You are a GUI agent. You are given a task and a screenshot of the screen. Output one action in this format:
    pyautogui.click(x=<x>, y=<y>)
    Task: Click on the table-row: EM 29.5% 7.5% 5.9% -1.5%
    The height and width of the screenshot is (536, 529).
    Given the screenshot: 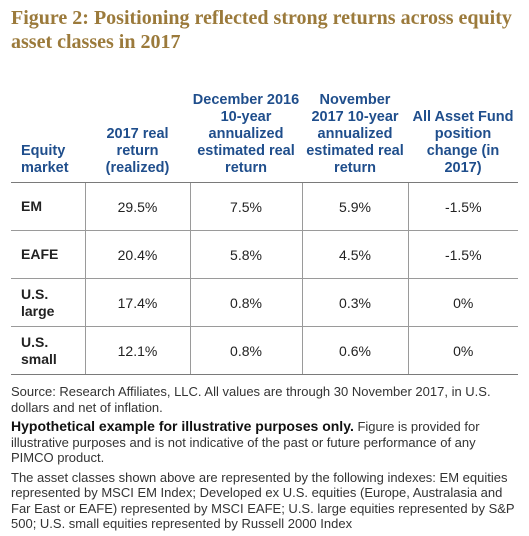 What is the action you would take?
    pyautogui.click(x=264, y=206)
    